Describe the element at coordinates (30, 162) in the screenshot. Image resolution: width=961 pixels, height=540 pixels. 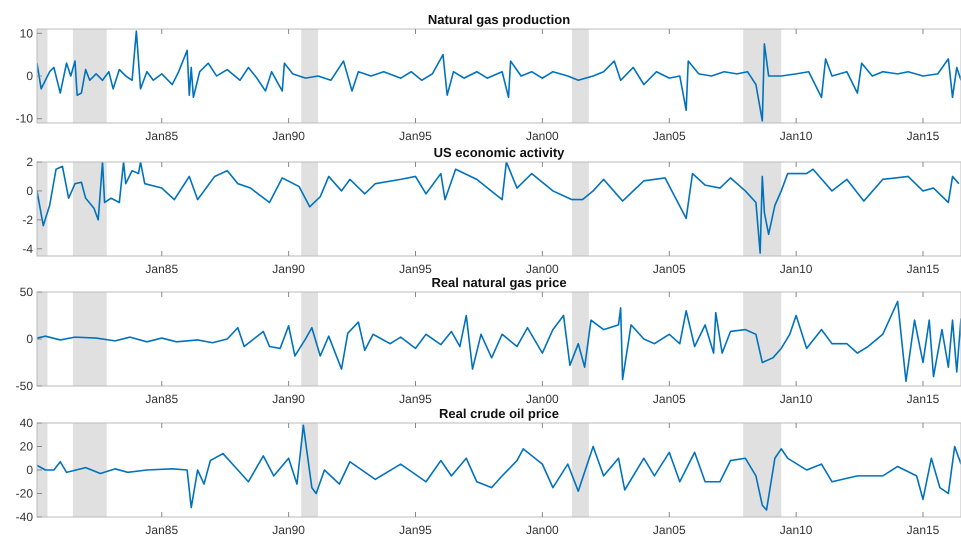
I see `y-tick-label: 2` at that location.